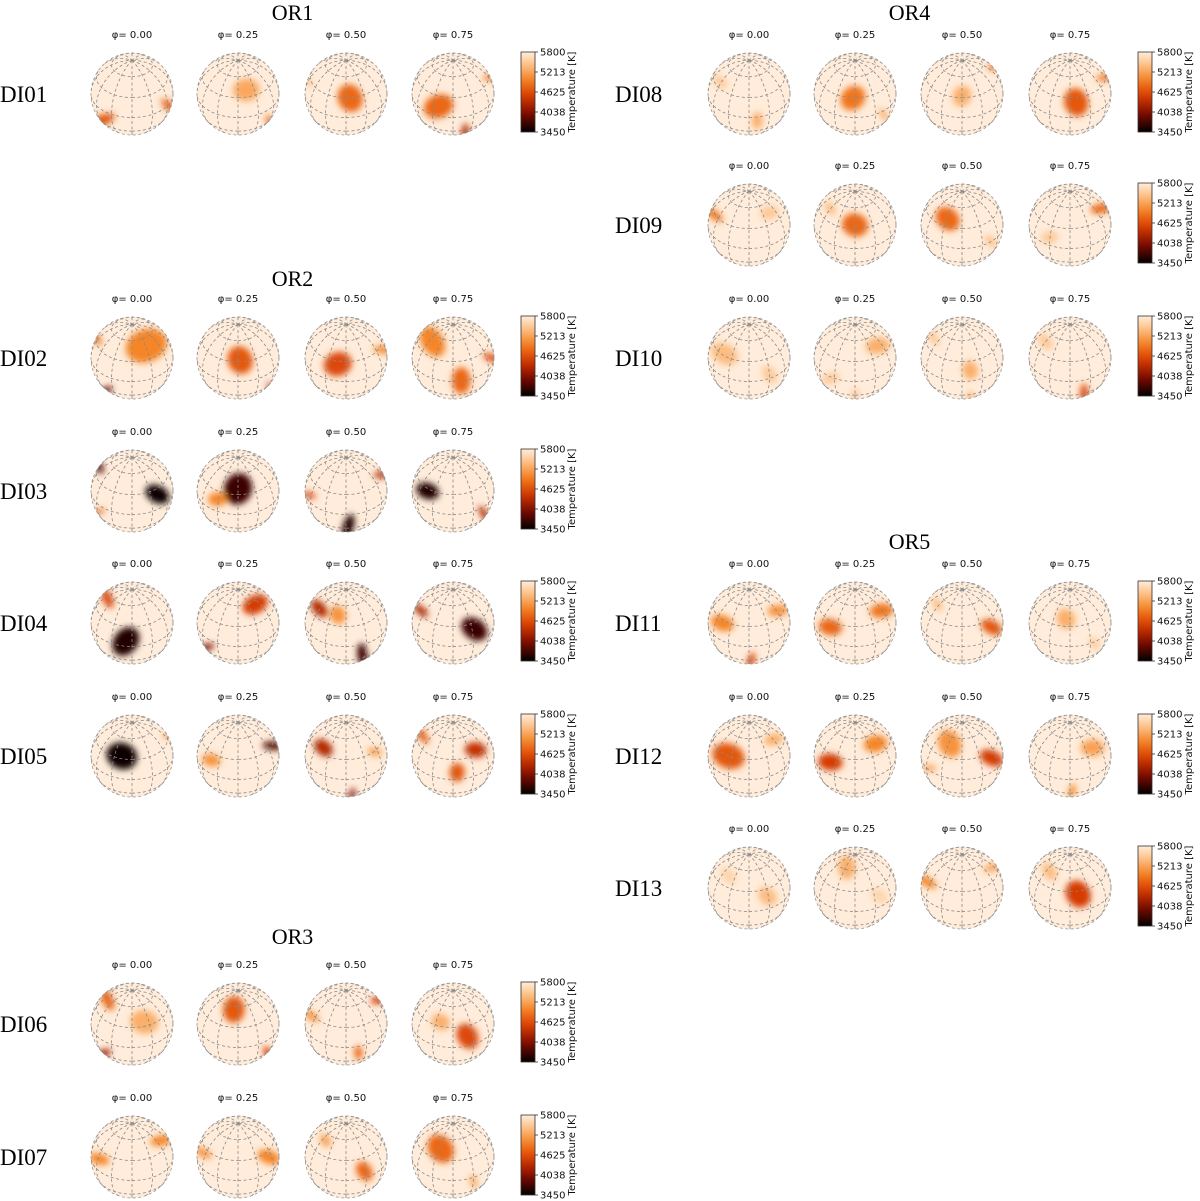 This screenshot has height=1201, width=1200. Describe the element at coordinates (346, 299) in the screenshot. I see `phase-label: φ= 0.50` at that location.